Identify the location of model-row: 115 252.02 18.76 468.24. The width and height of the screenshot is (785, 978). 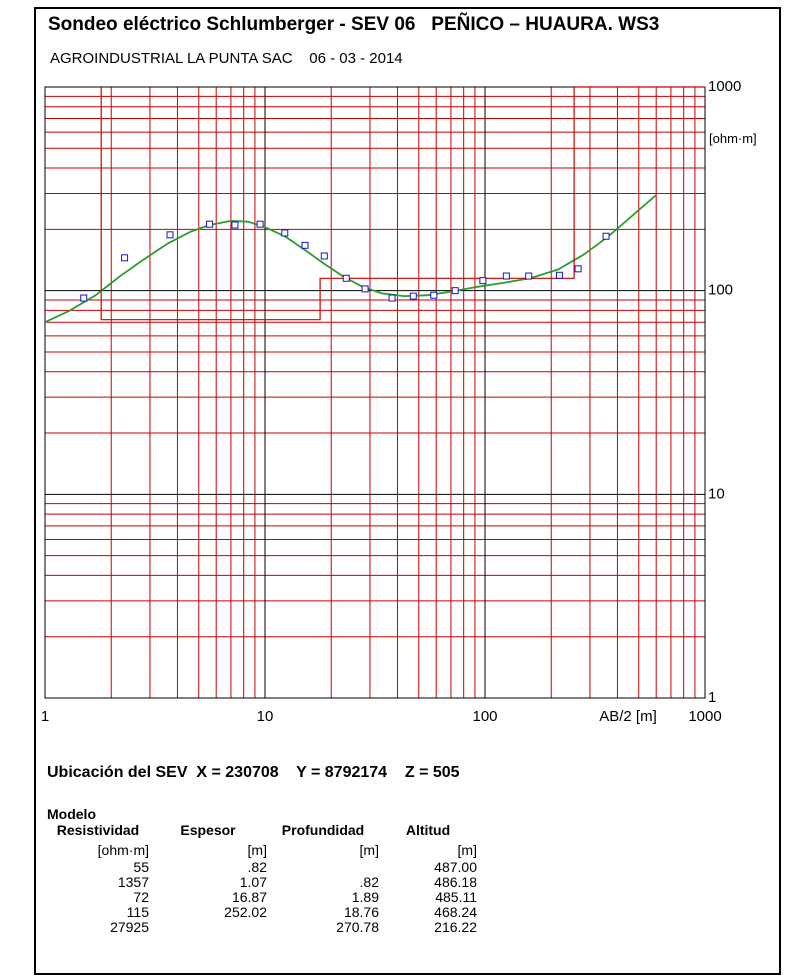
(258, 912).